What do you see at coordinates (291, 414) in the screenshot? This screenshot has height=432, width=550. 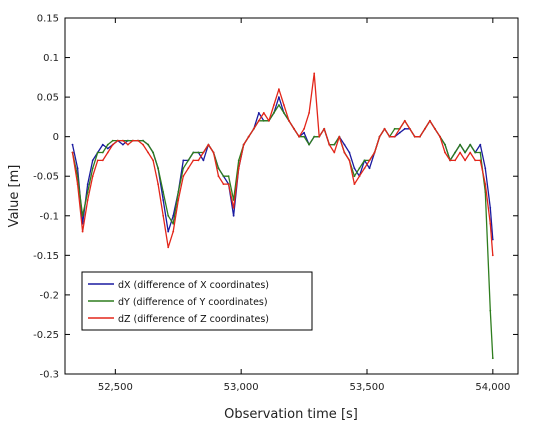 I see `x-axis-label: Observation time [s]` at bounding box center [291, 414].